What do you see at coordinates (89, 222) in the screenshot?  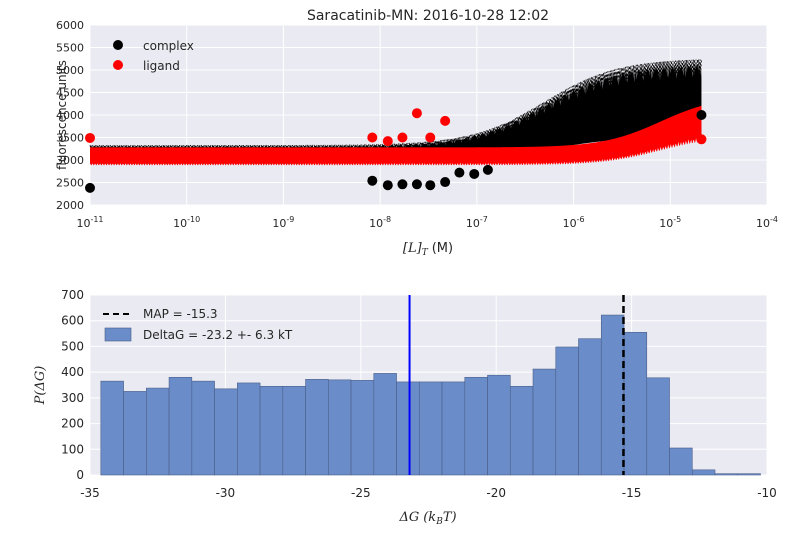 I see `top-x-tick-label: 10⁻¹¹` at bounding box center [89, 222].